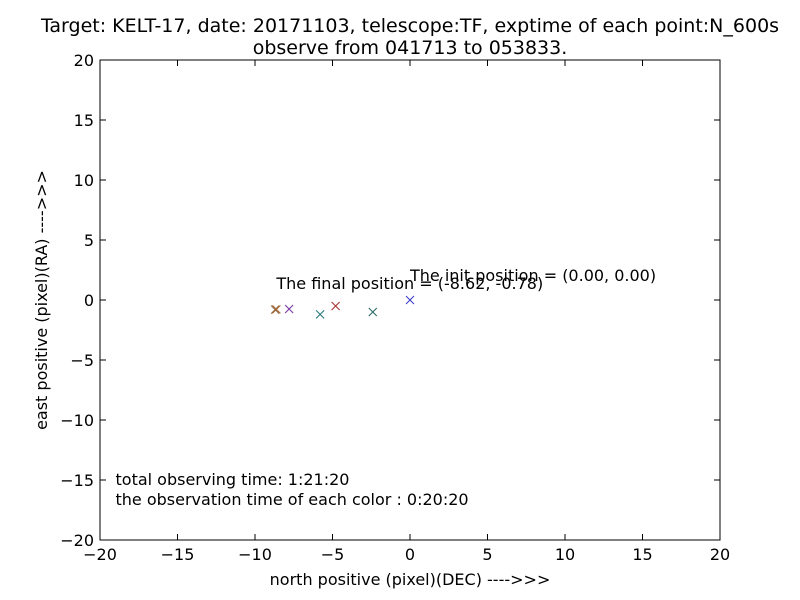 The width and height of the screenshot is (800, 600). I want to click on y-tick-label: −15, so click(77, 480).